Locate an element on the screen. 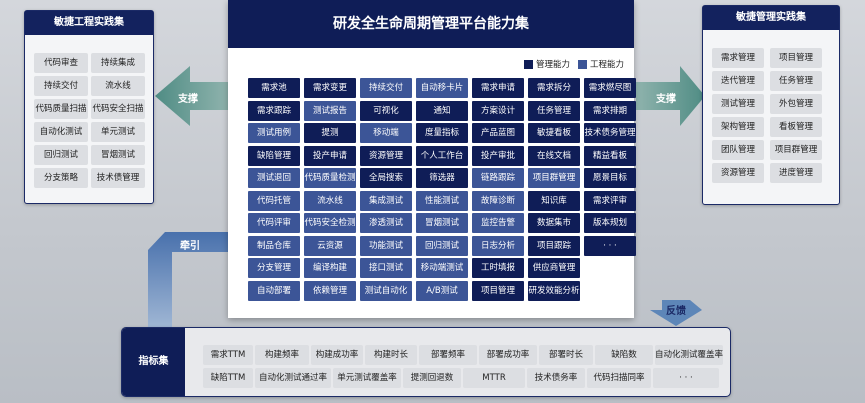 The width and height of the screenshot is (865, 403). metric-item: 构建时长 is located at coordinates (391, 355).